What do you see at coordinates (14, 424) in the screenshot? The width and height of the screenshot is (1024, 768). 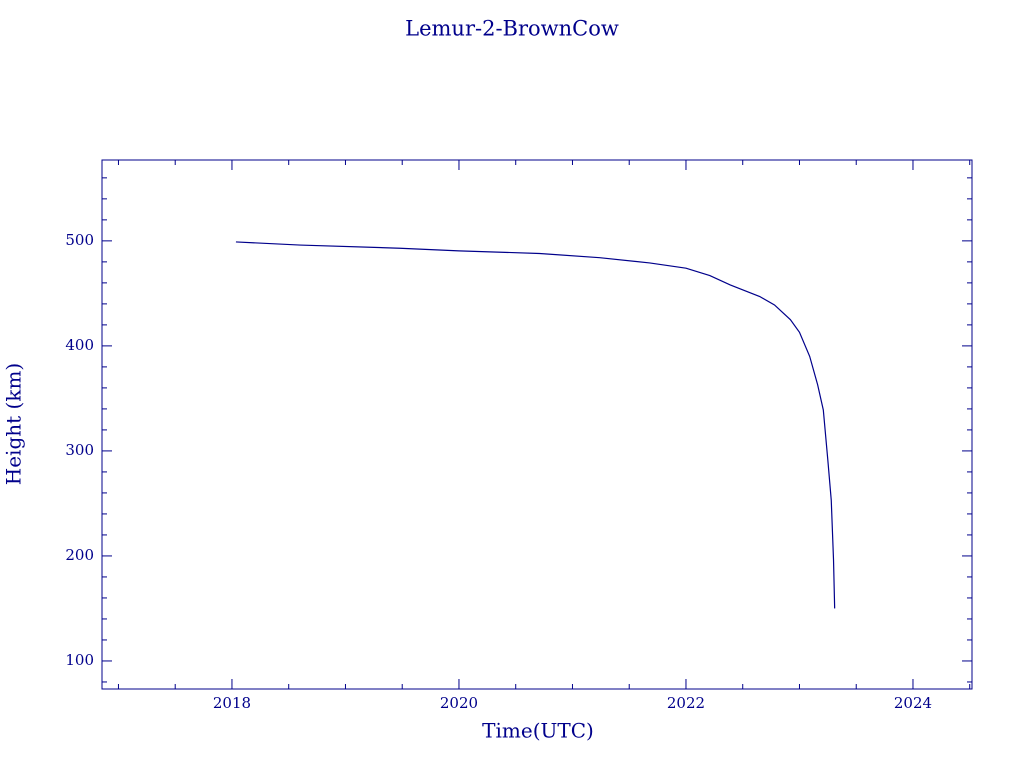 I see `y-axis-label: Height (km)` at bounding box center [14, 424].